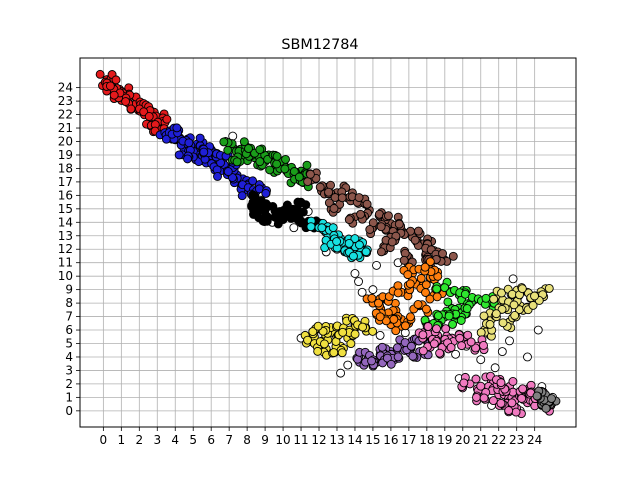 The image size is (640, 480). I want to click on y-tick-label: 9, so click(69, 290).